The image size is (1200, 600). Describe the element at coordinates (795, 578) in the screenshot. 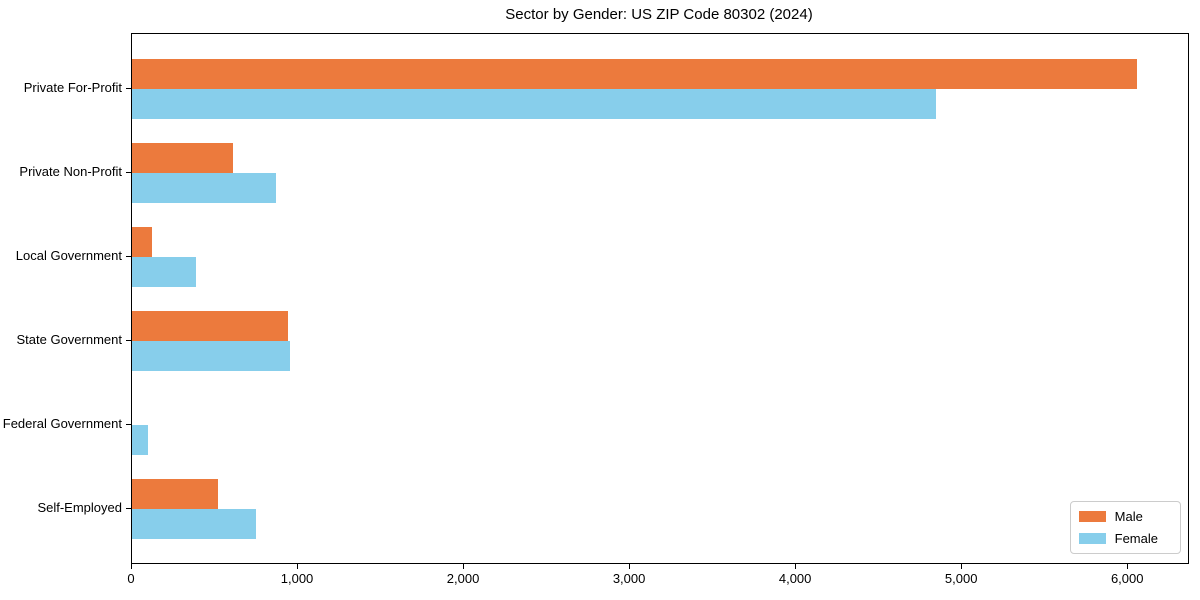

I see `x-tick-label: 4,000` at that location.